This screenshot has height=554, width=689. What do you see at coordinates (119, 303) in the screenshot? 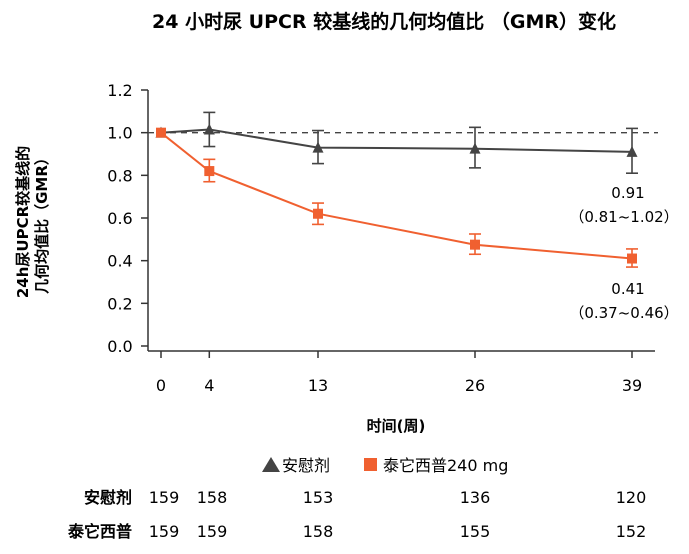
I see `y-tick-label: 0.2` at bounding box center [119, 303].